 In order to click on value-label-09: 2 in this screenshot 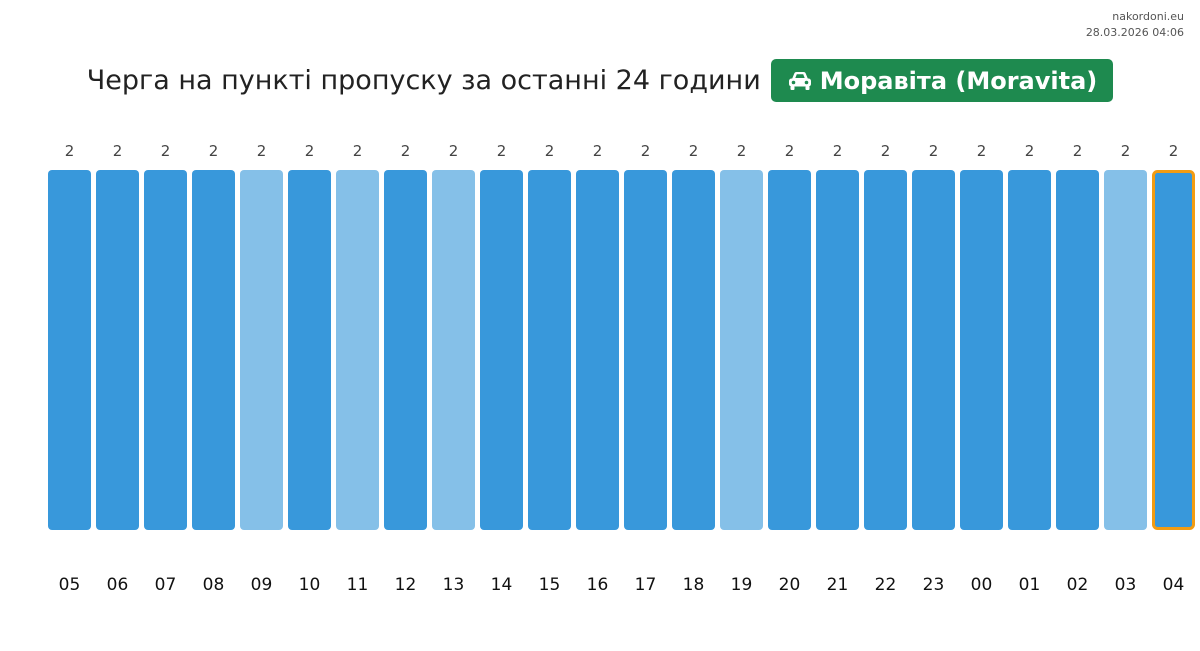, I will do `click(262, 151)`.